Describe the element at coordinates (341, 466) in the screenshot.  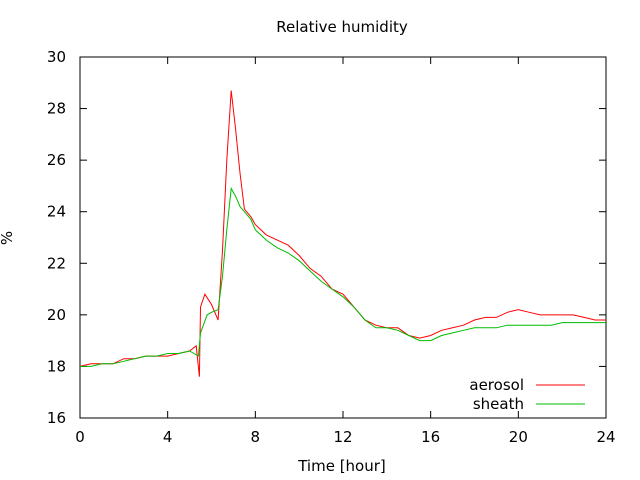
I see `x-axis-label: Time [hour]` at that location.